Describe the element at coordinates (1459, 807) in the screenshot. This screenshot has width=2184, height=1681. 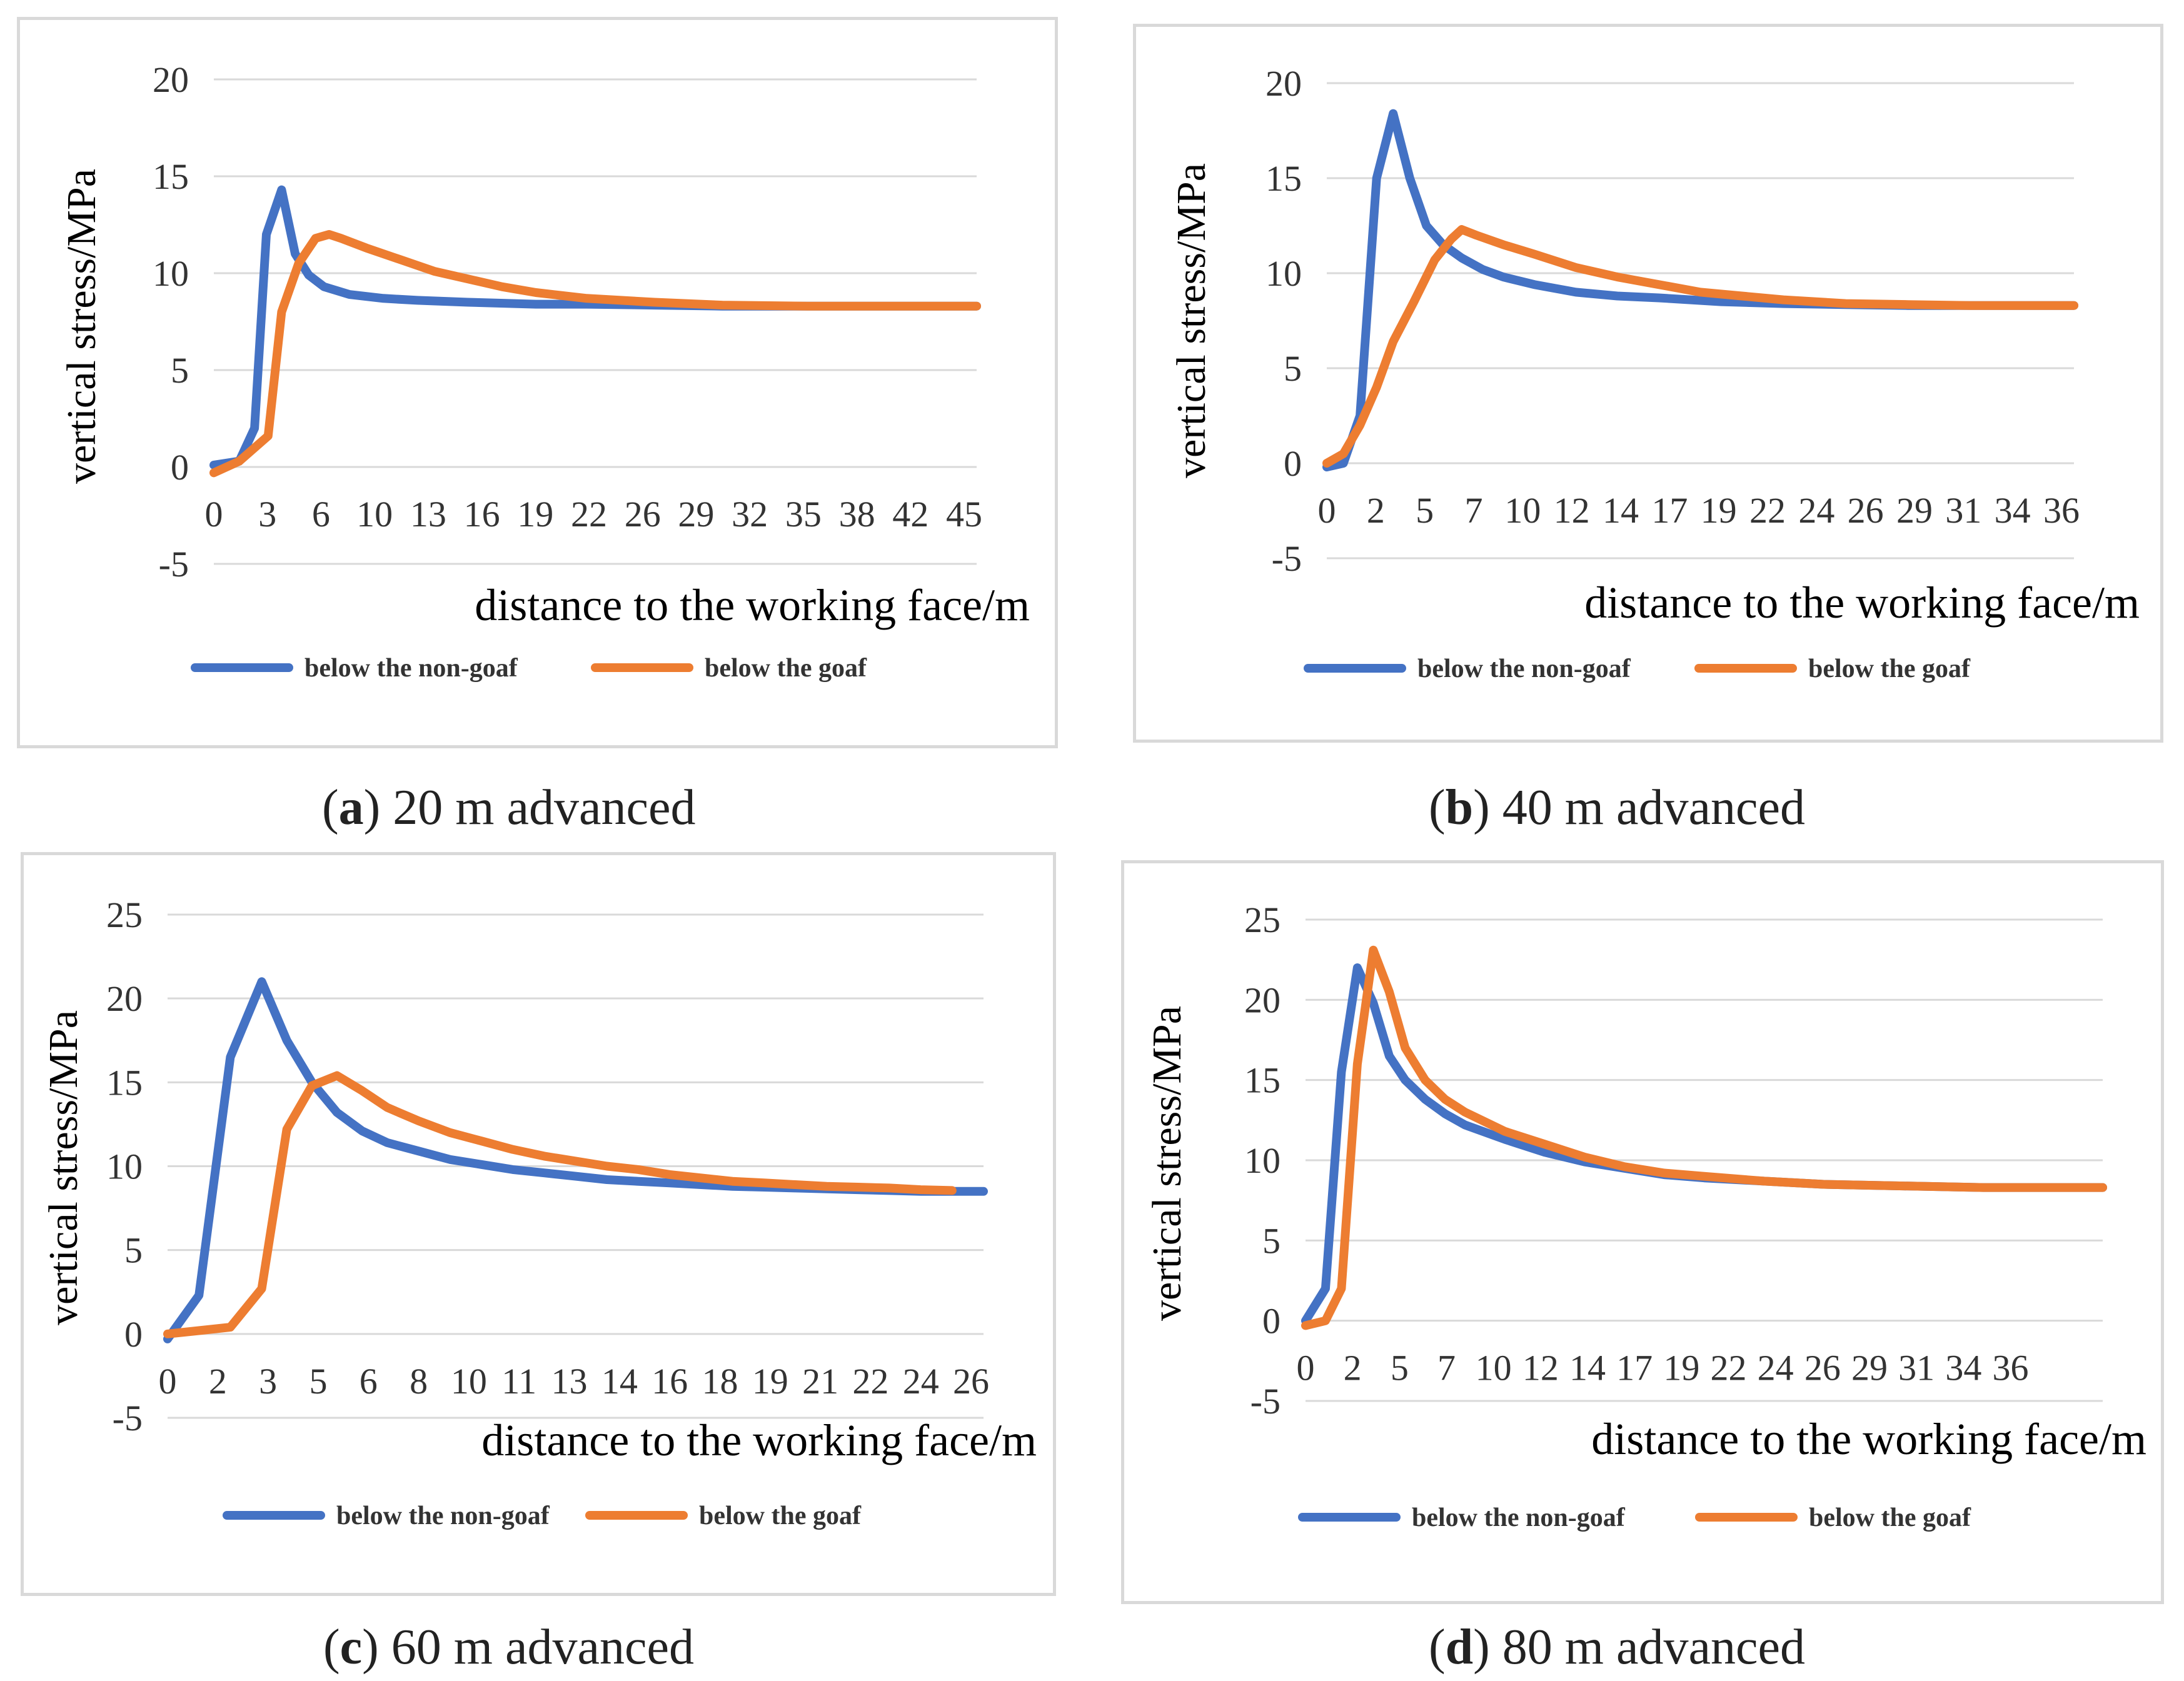
I see `caption-b-letter: b` at that location.